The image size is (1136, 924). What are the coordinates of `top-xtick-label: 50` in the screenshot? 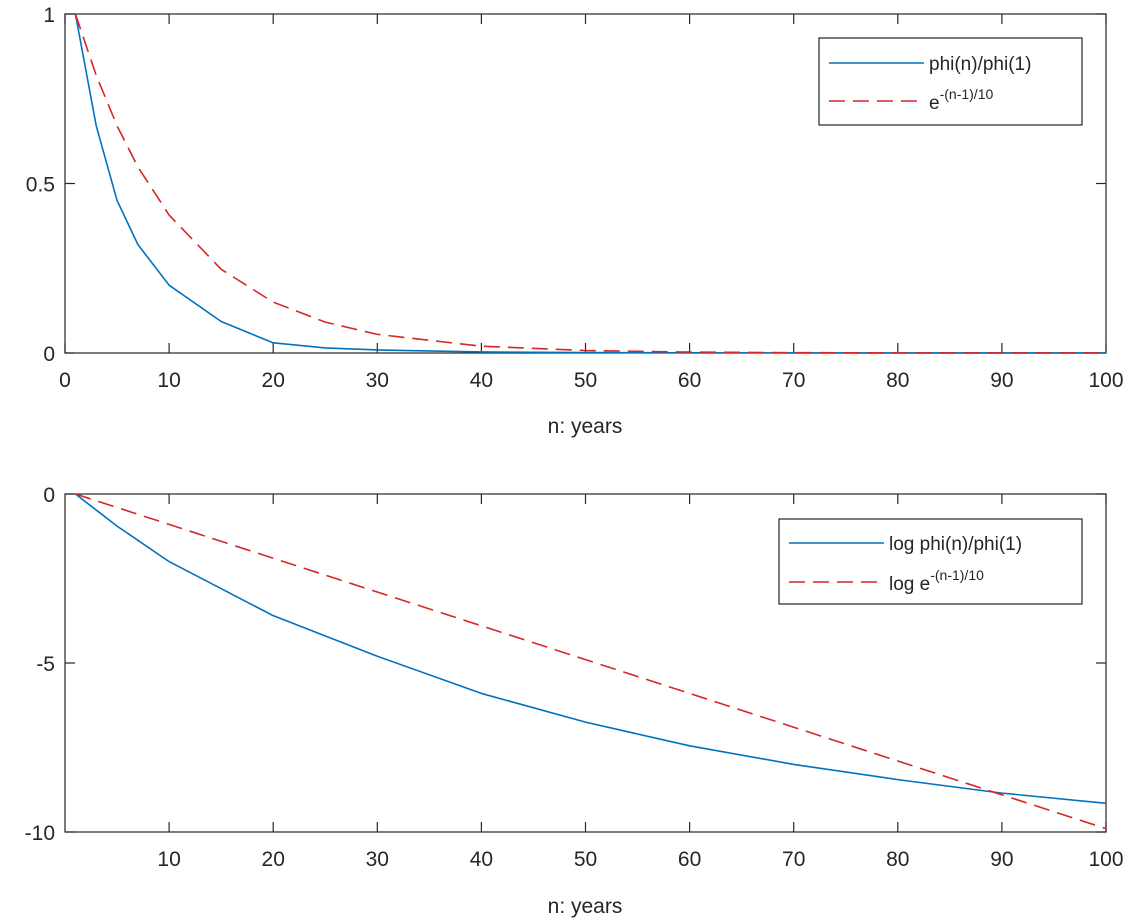 It's located at (585, 380).